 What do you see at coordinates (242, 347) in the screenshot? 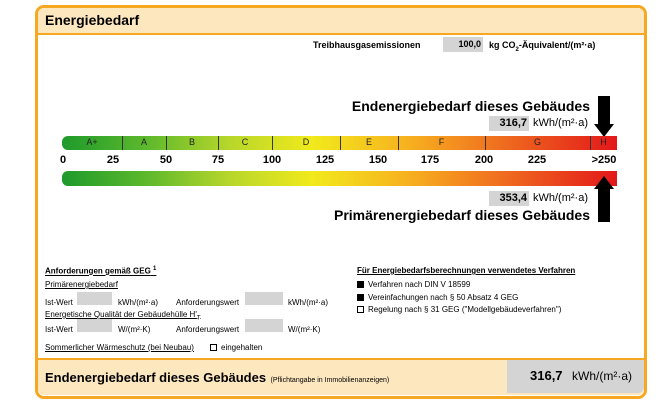
I see `text: eingehalten` at bounding box center [242, 347].